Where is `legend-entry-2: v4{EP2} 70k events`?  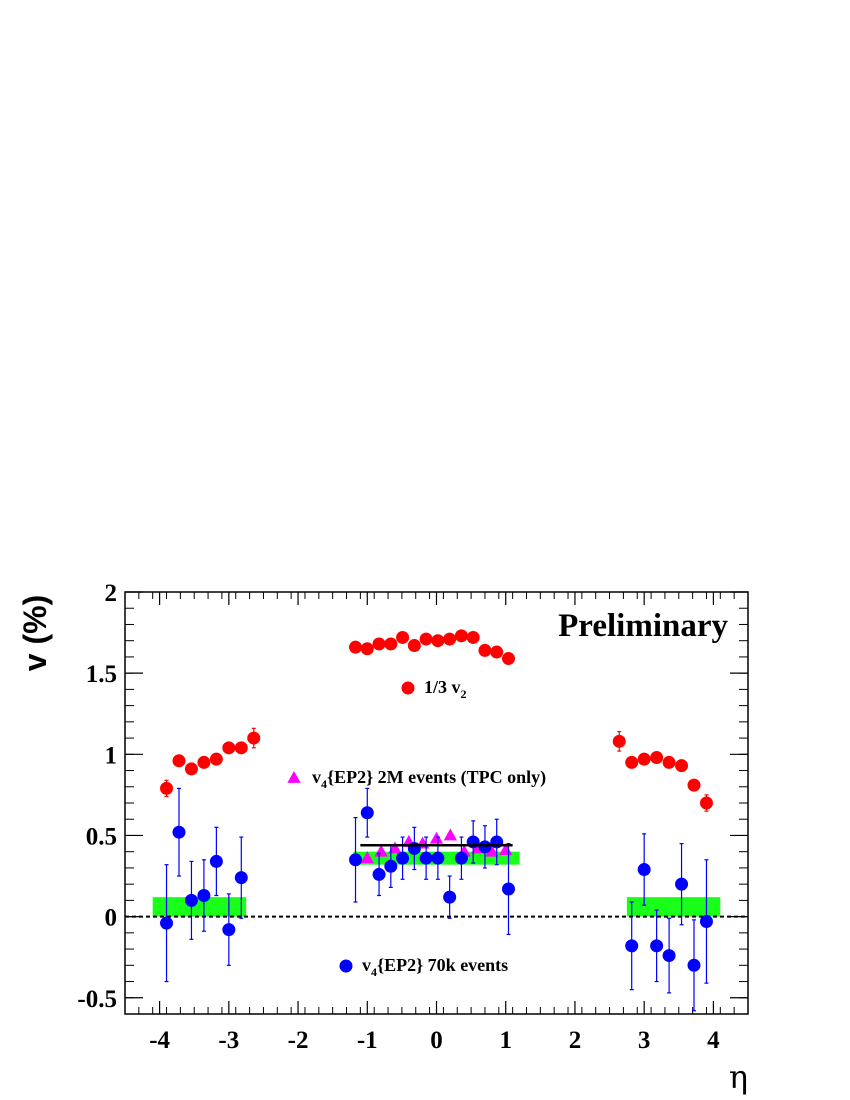 legend-entry-2: v4{EP2} 70k events is located at coordinates (423, 967).